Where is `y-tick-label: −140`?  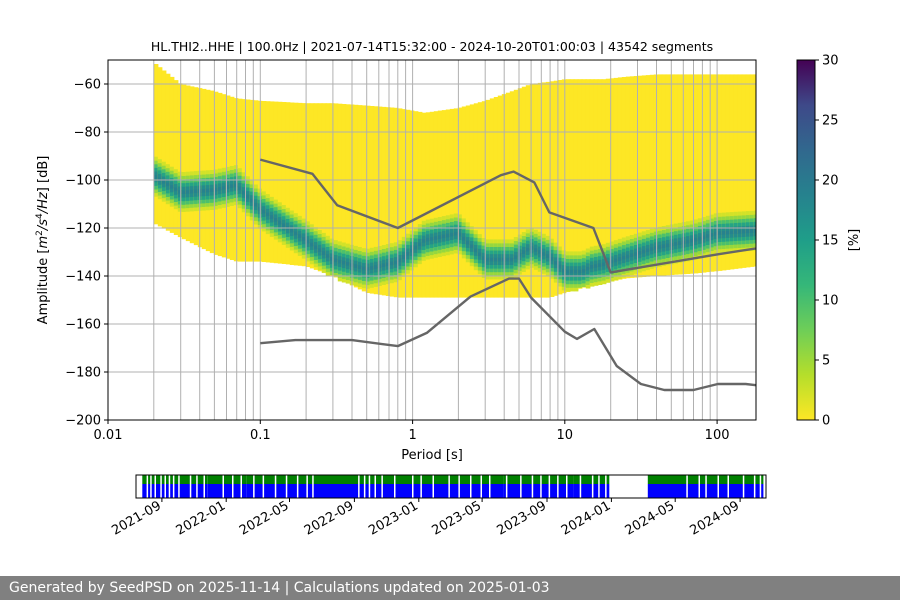 y-tick-label: −140 is located at coordinates (83, 277).